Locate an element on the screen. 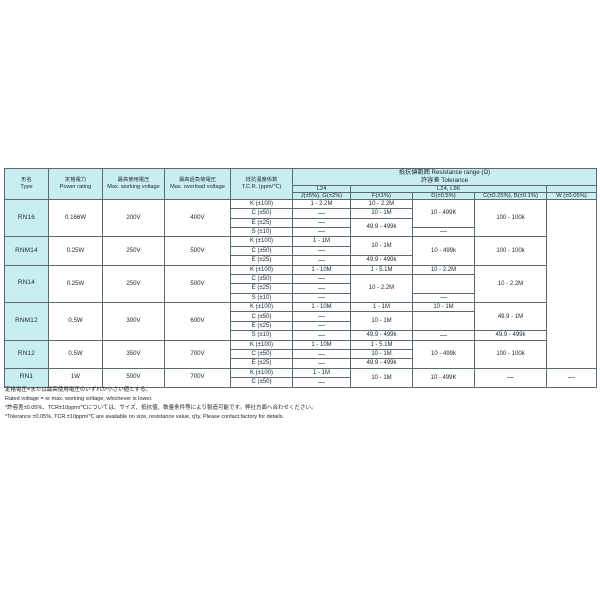  header-type: 形名 Type is located at coordinates (26, 184).